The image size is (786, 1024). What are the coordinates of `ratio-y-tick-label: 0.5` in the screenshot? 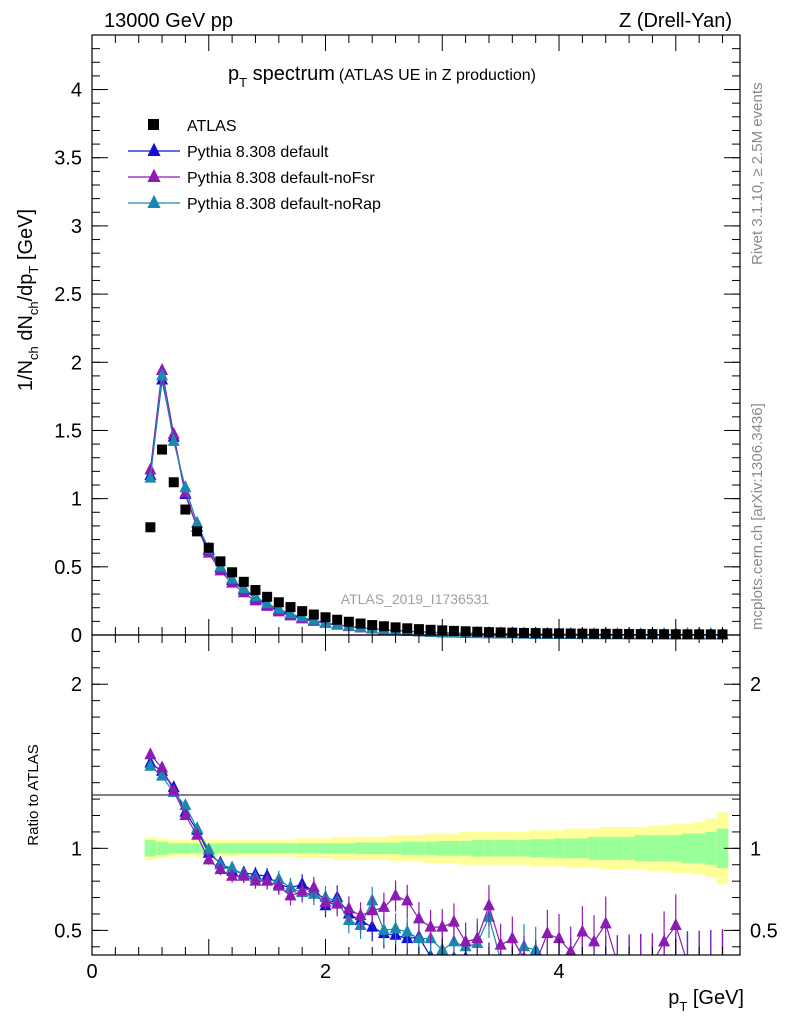 It's located at (68, 931).